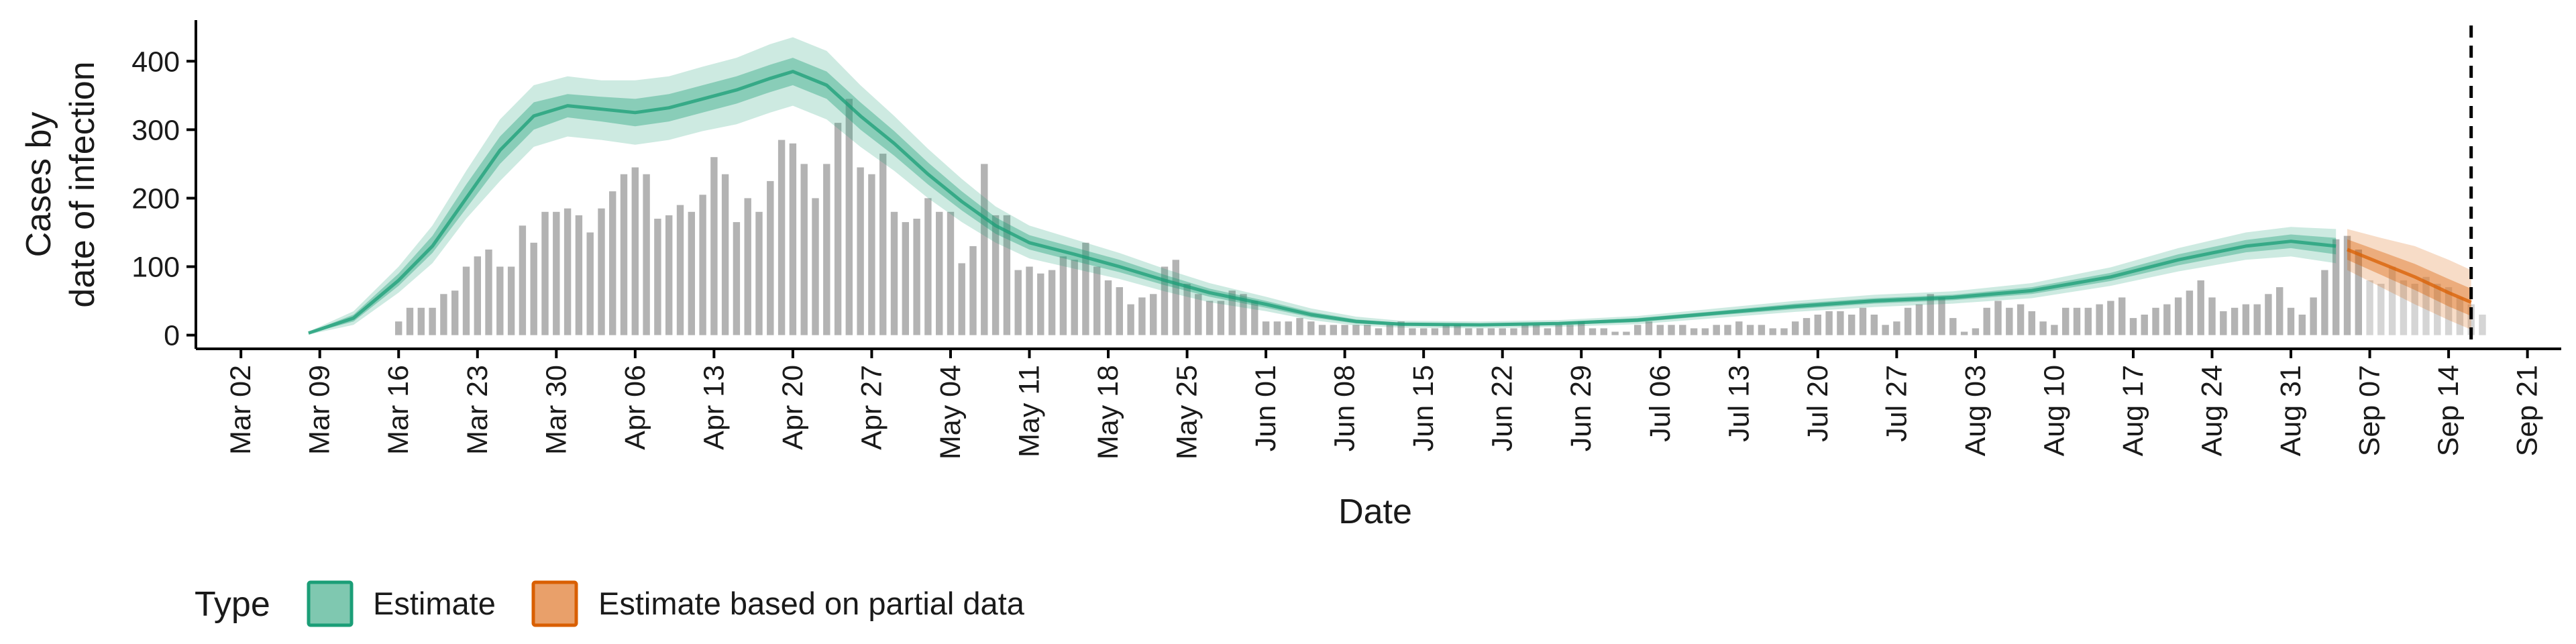 This screenshot has width=2576, height=644. What do you see at coordinates (2212, 410) in the screenshot?
I see `x-tick-label: Aug 24` at bounding box center [2212, 410].